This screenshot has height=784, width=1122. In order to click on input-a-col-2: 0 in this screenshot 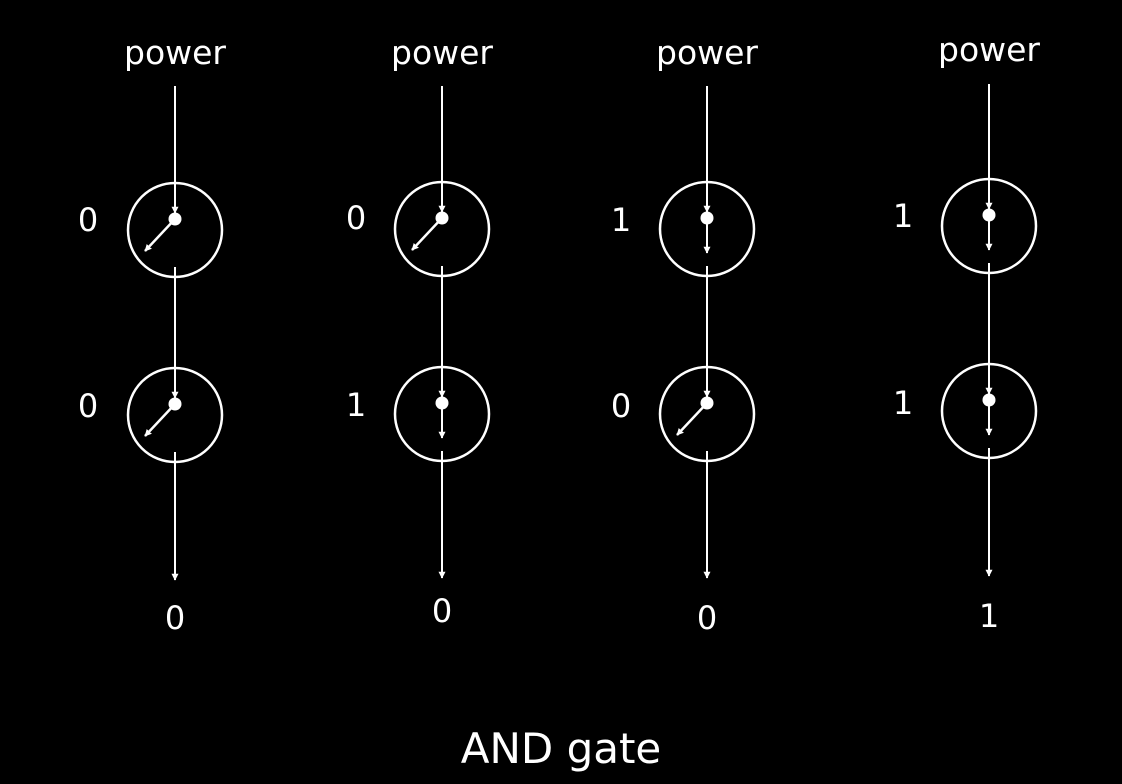, I will do `click(356, 218)`.